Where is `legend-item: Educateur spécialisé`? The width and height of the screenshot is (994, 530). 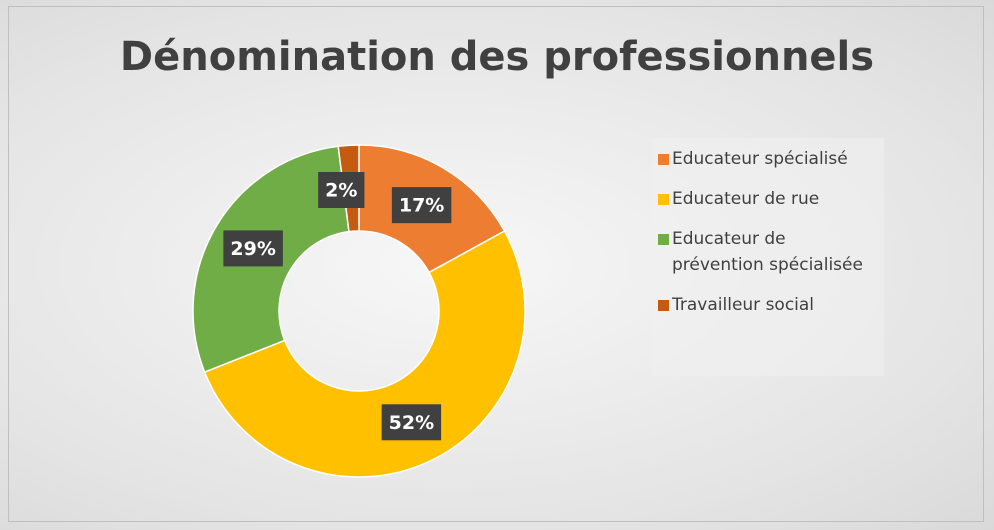
legend-item: Educateur spécialisé is located at coordinates (768, 159).